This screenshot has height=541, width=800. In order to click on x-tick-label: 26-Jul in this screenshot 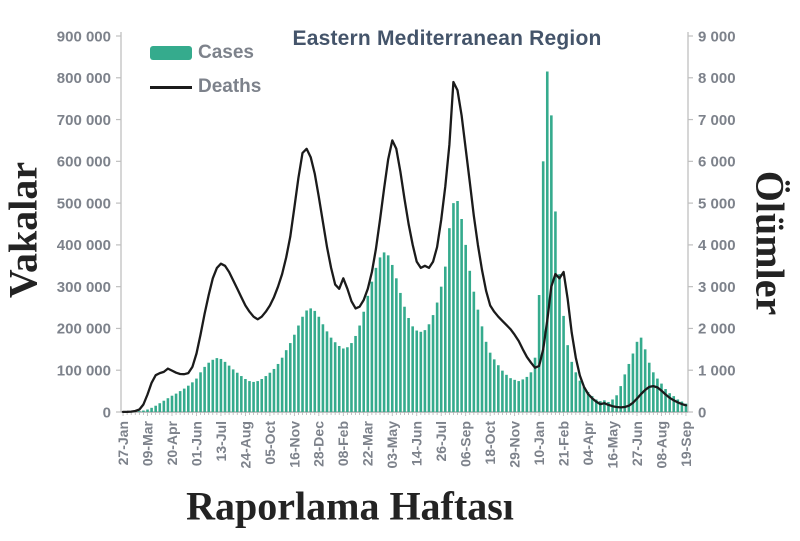, I will do `click(441, 441)`.